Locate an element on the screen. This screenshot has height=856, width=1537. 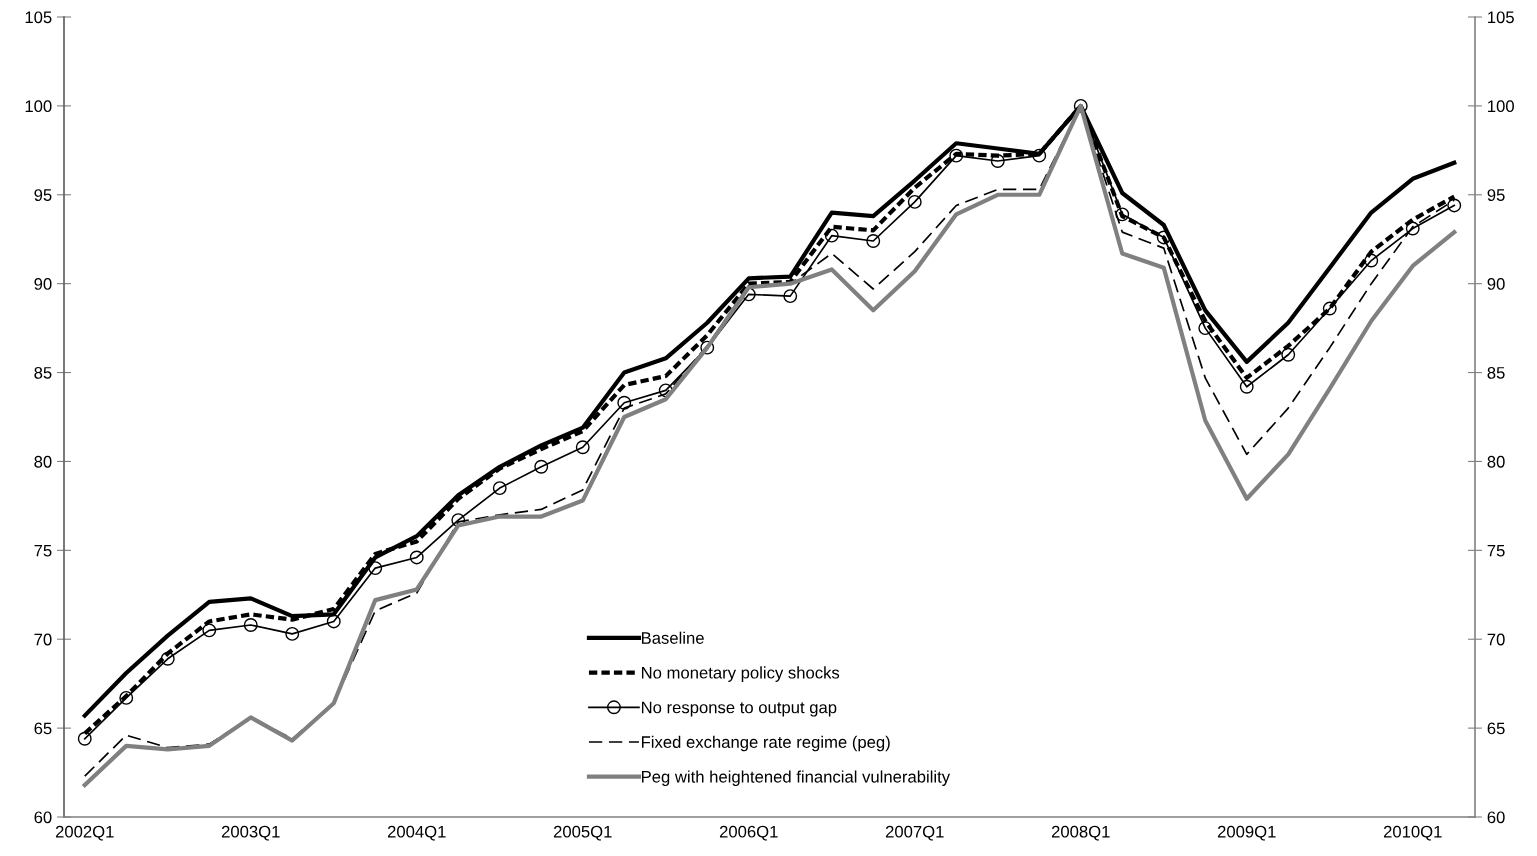
legend-label: Baseline is located at coordinates (672, 637).